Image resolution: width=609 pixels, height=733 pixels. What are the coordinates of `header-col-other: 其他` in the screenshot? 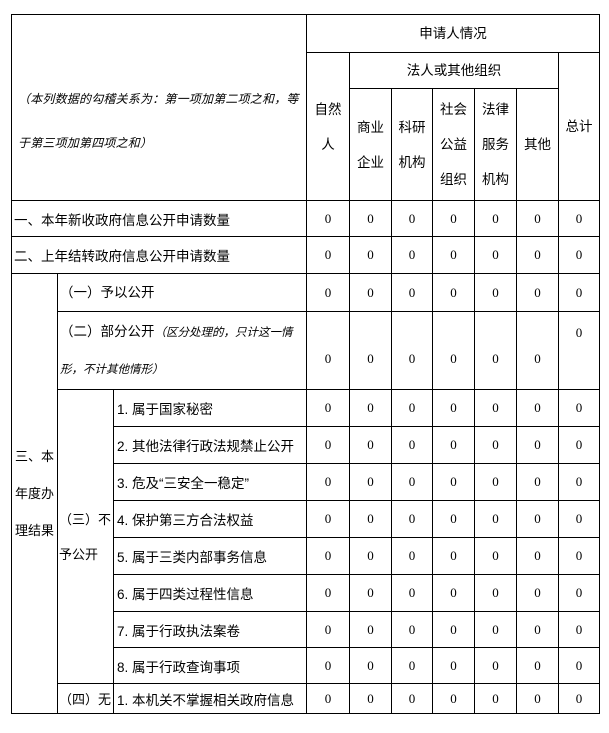 It's located at (537, 144).